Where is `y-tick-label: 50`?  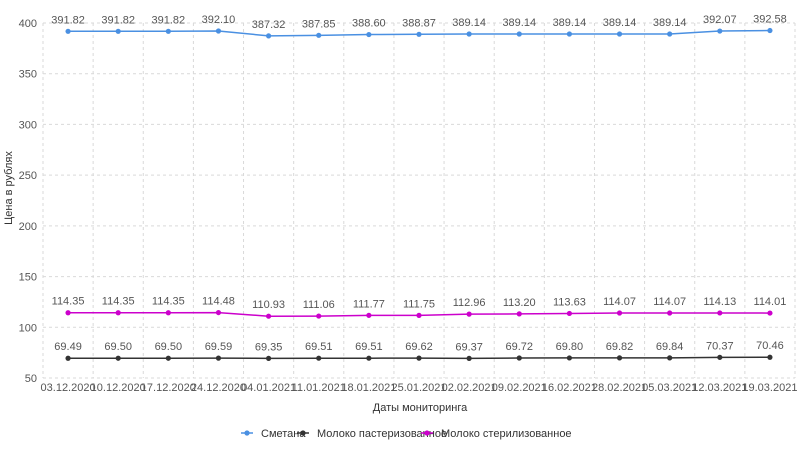
y-tick-label: 50 is located at coordinates (31, 379).